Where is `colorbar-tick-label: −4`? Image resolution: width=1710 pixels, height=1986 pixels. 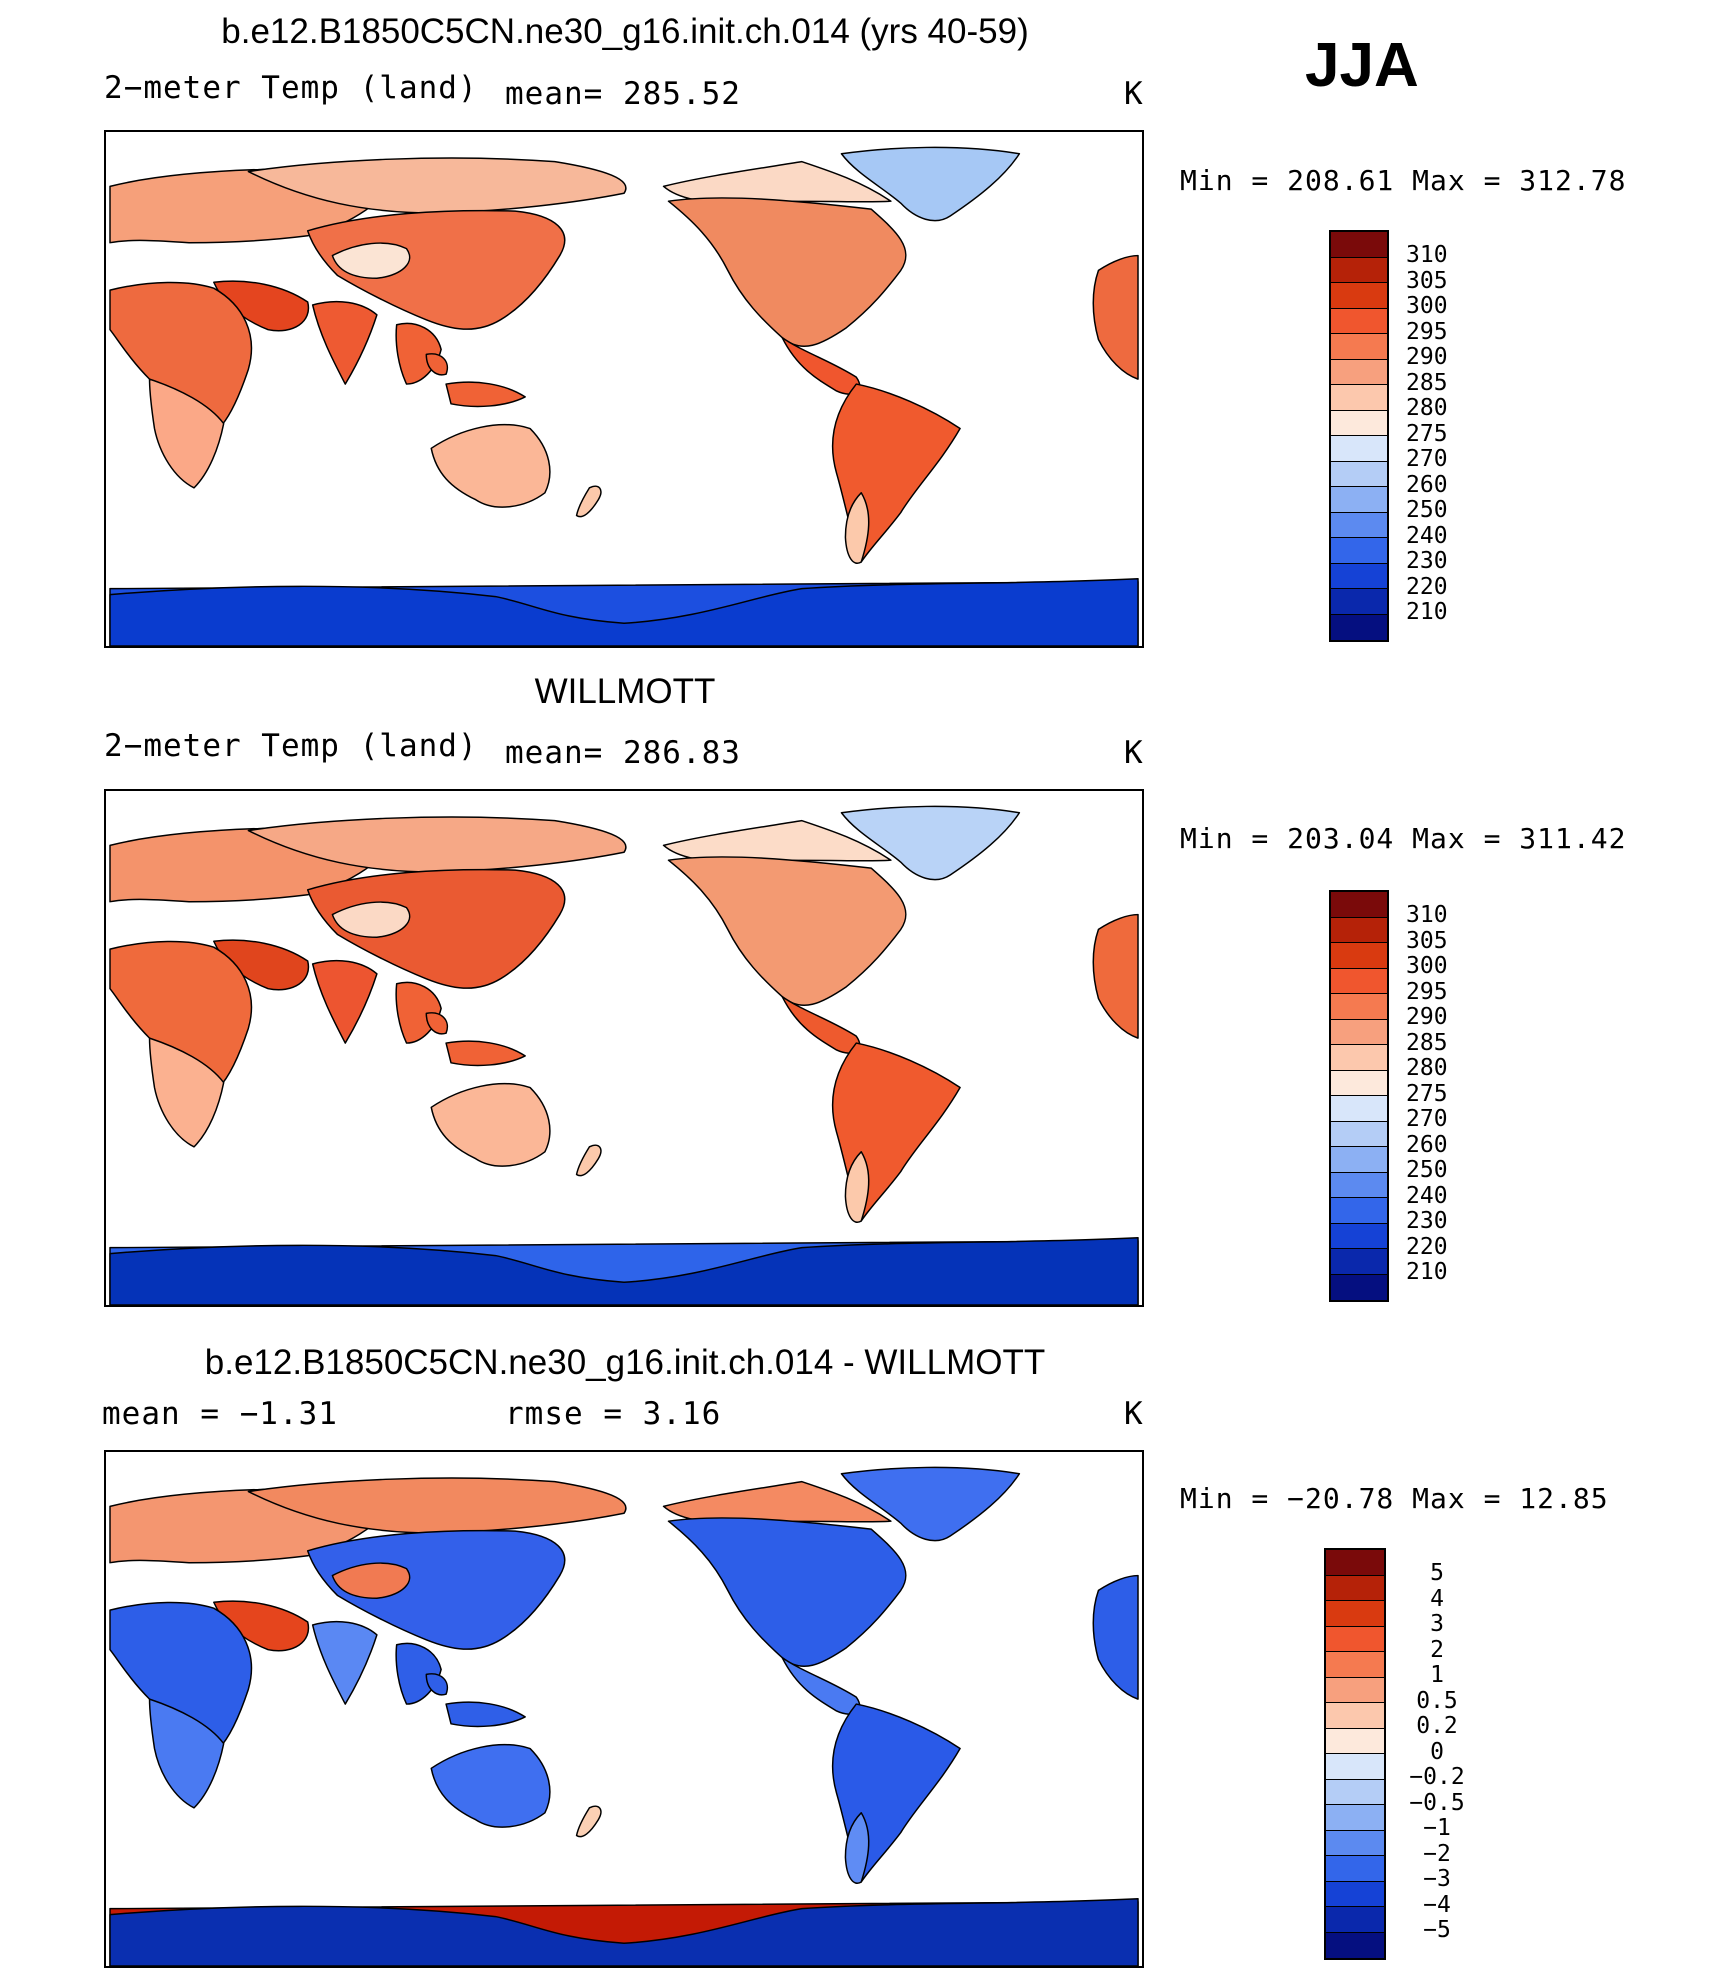 colorbar-tick-label: −4 is located at coordinates (1437, 1904).